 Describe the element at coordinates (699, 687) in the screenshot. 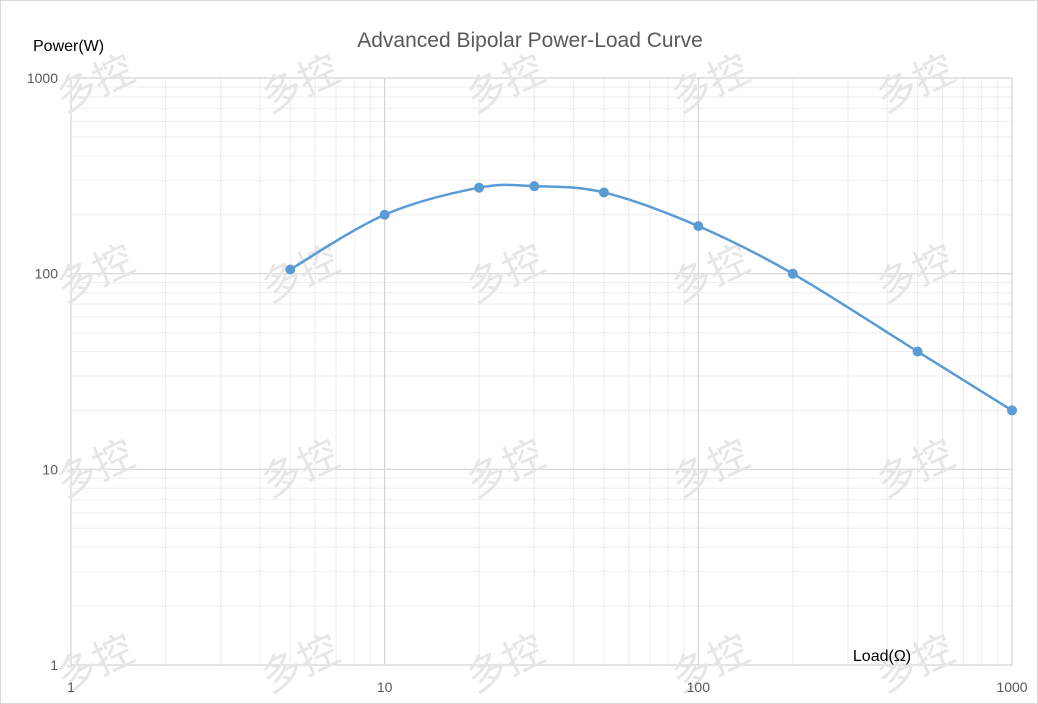

I see `x-tick-label: 100` at that location.